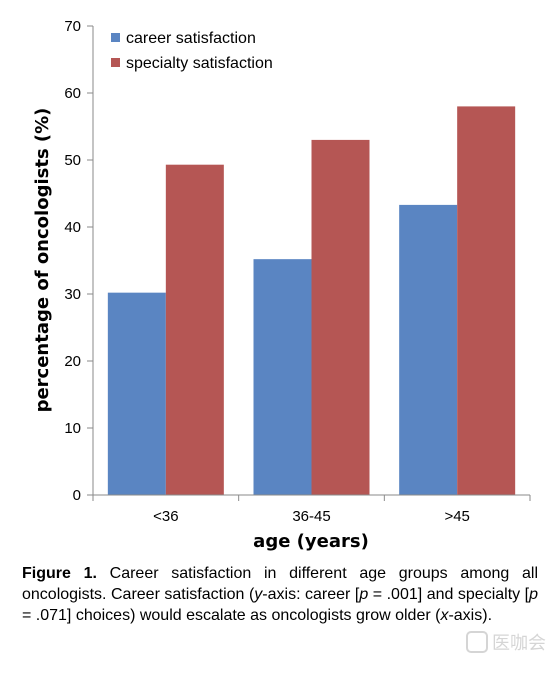  Describe the element at coordinates (199, 63) in the screenshot. I see `legend-label-specialty-satisfaction: specialty satisfaction` at that location.